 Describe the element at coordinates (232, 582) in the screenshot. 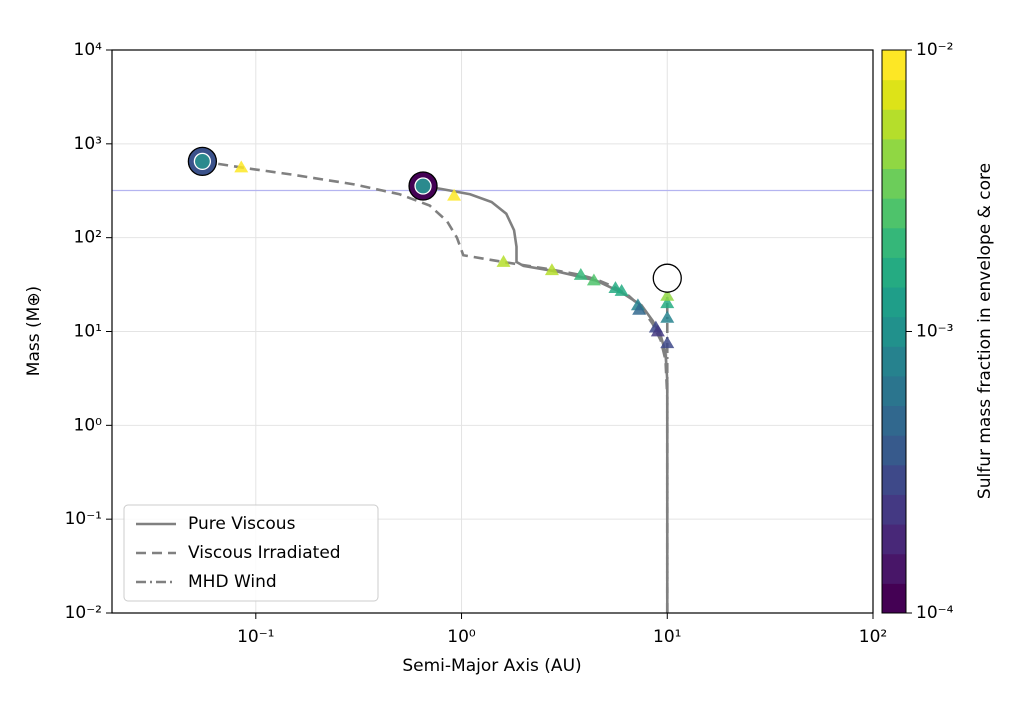

I see `legend-label: MHD Wind` at that location.